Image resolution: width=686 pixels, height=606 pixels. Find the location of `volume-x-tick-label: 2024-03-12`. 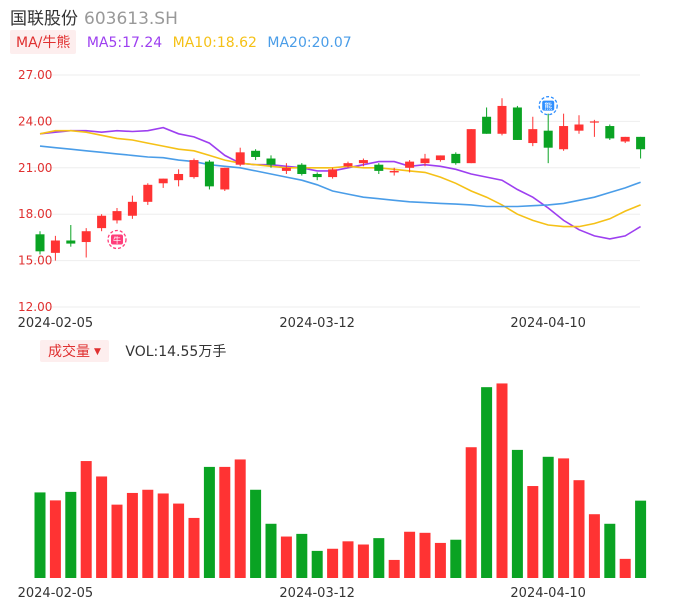

volume-x-tick-label: 2024-03-12 is located at coordinates (317, 593).